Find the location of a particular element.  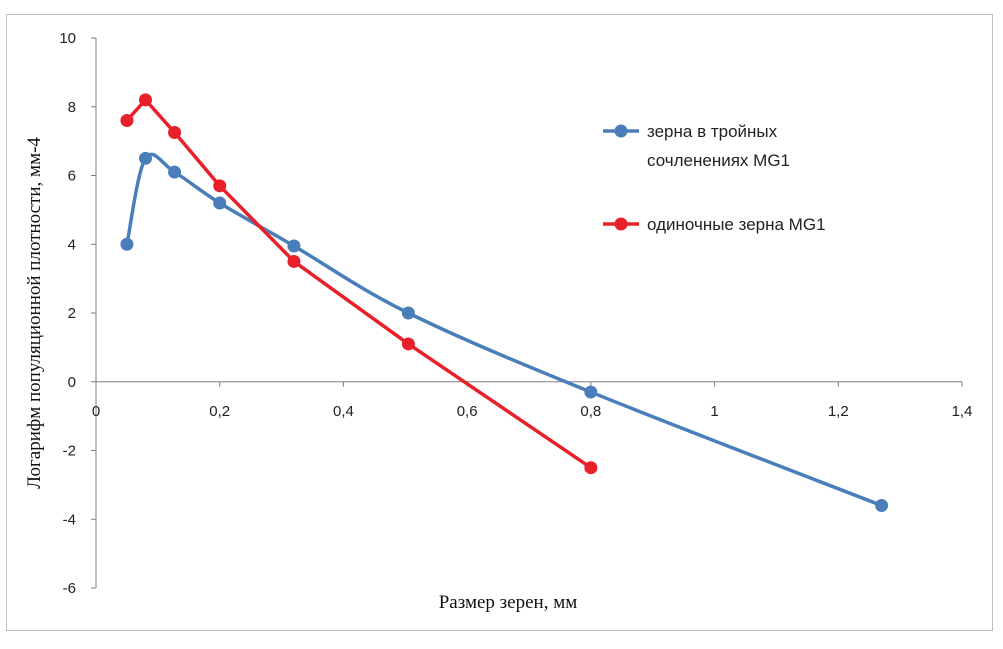

legend-label: зерна в тройных is located at coordinates (712, 131).